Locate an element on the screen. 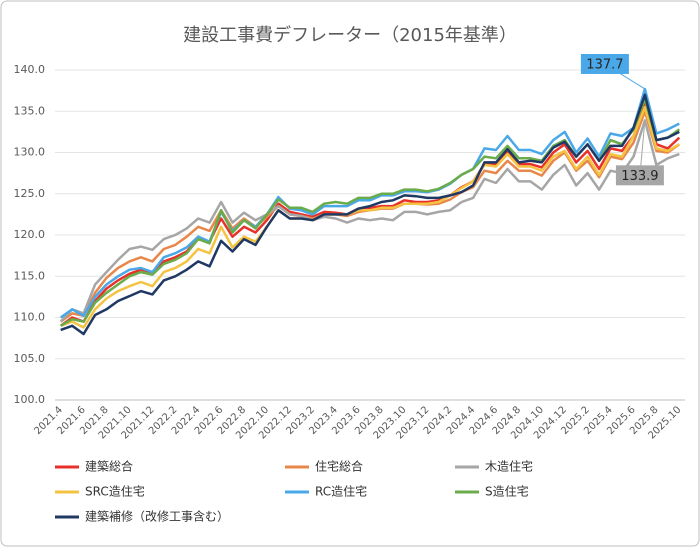  data-label: 133.9 is located at coordinates (639, 176).